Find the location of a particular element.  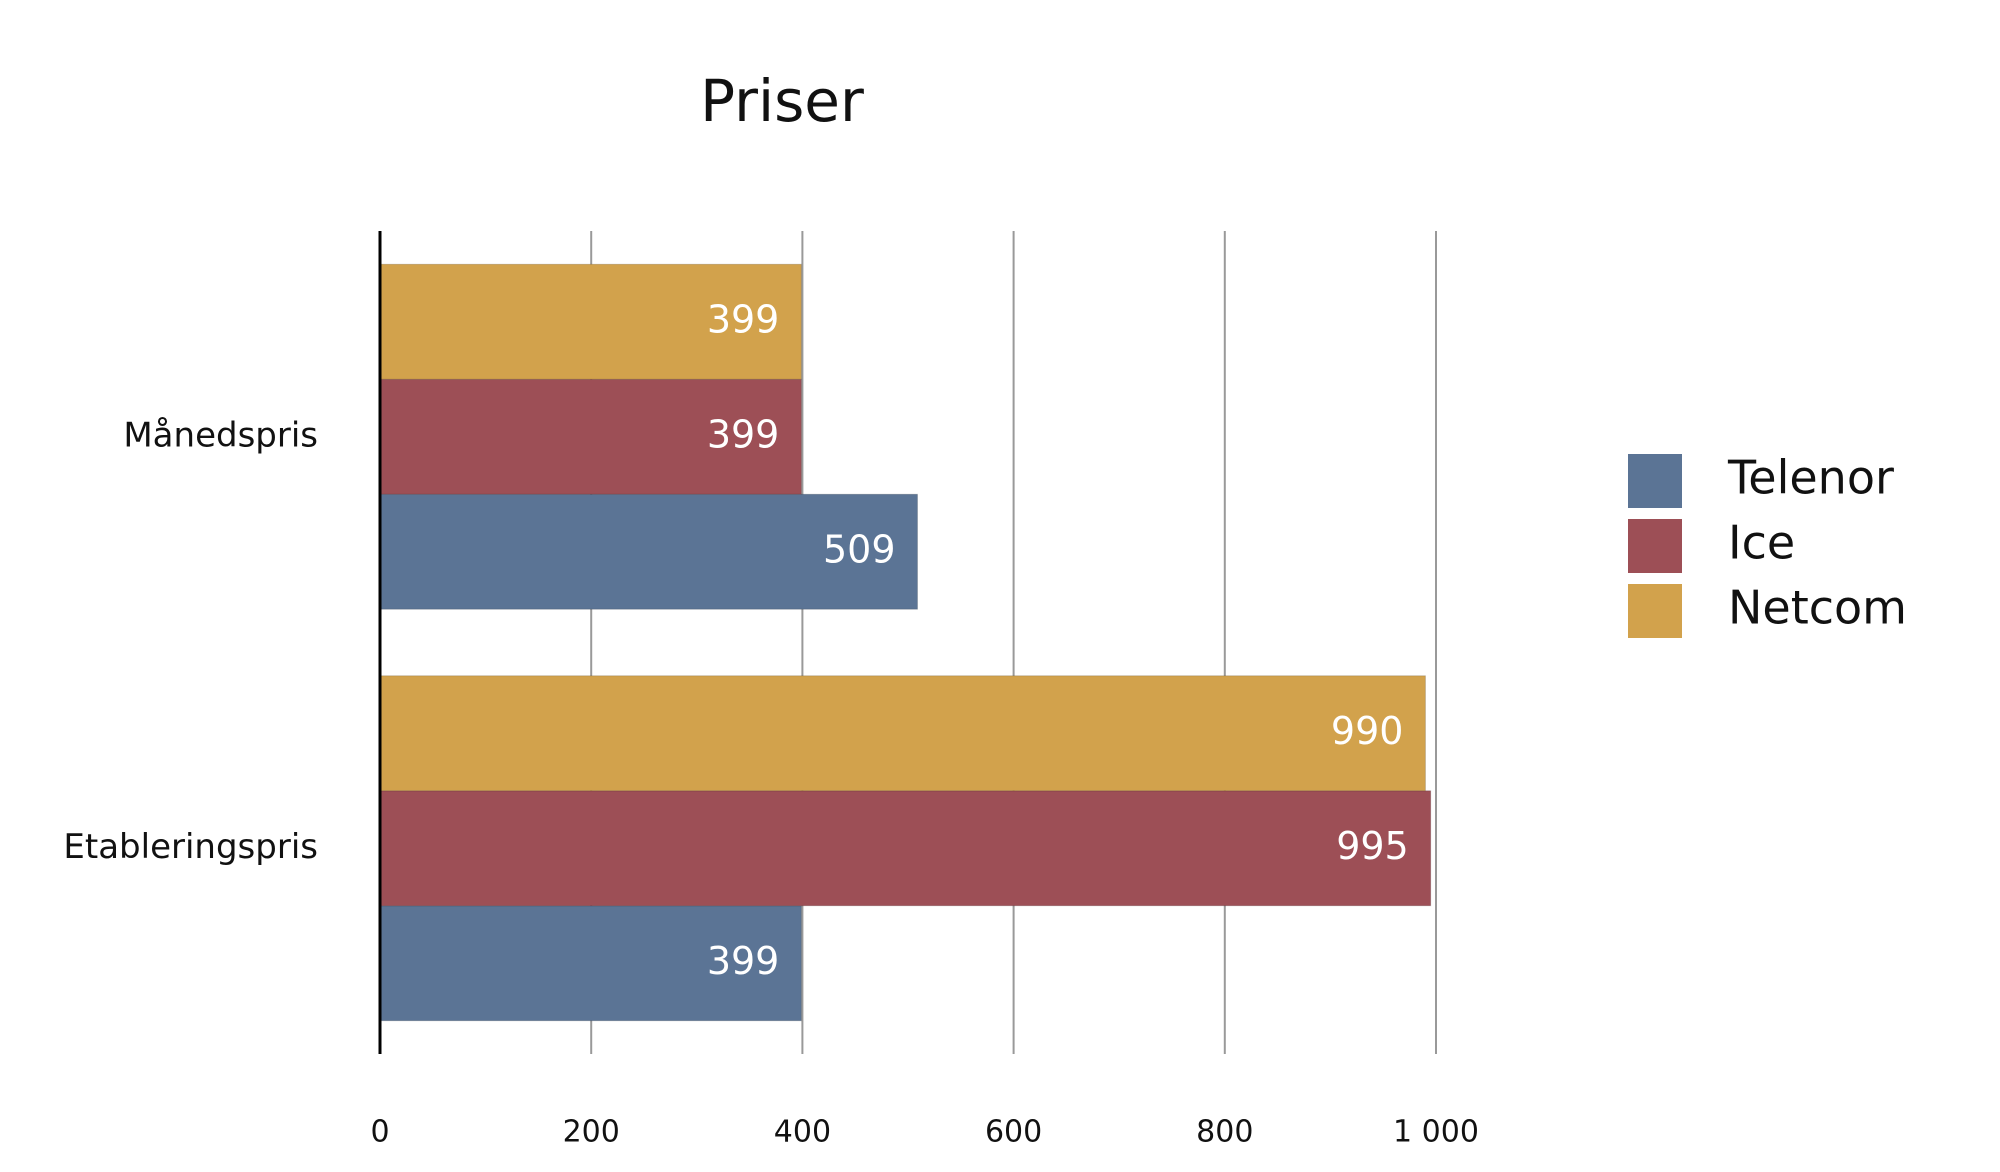

x-tick-label: 0 is located at coordinates (379, 1132).